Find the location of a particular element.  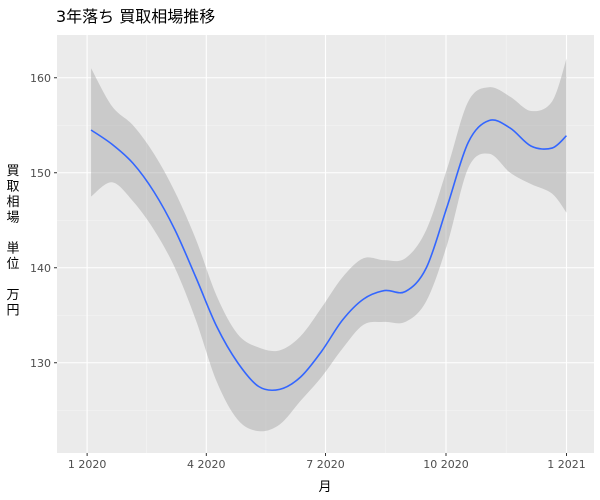

y-axis-title-char: 単 is located at coordinates (12, 249).